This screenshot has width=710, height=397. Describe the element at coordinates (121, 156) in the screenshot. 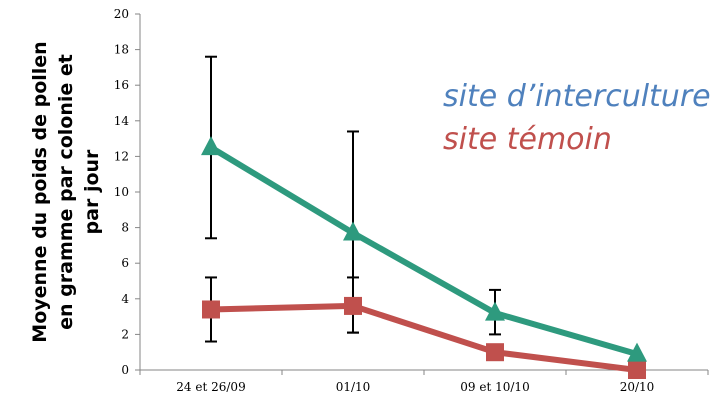

I see `y-tick-label: 12` at that location.